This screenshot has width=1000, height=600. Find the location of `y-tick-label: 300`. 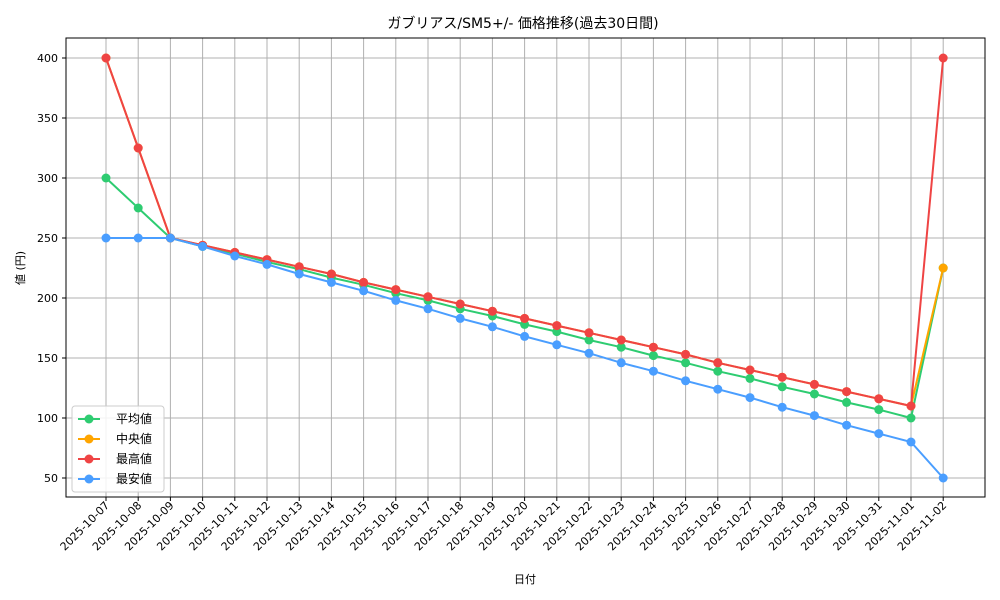

y-tick-label: 300 is located at coordinates (47, 178).